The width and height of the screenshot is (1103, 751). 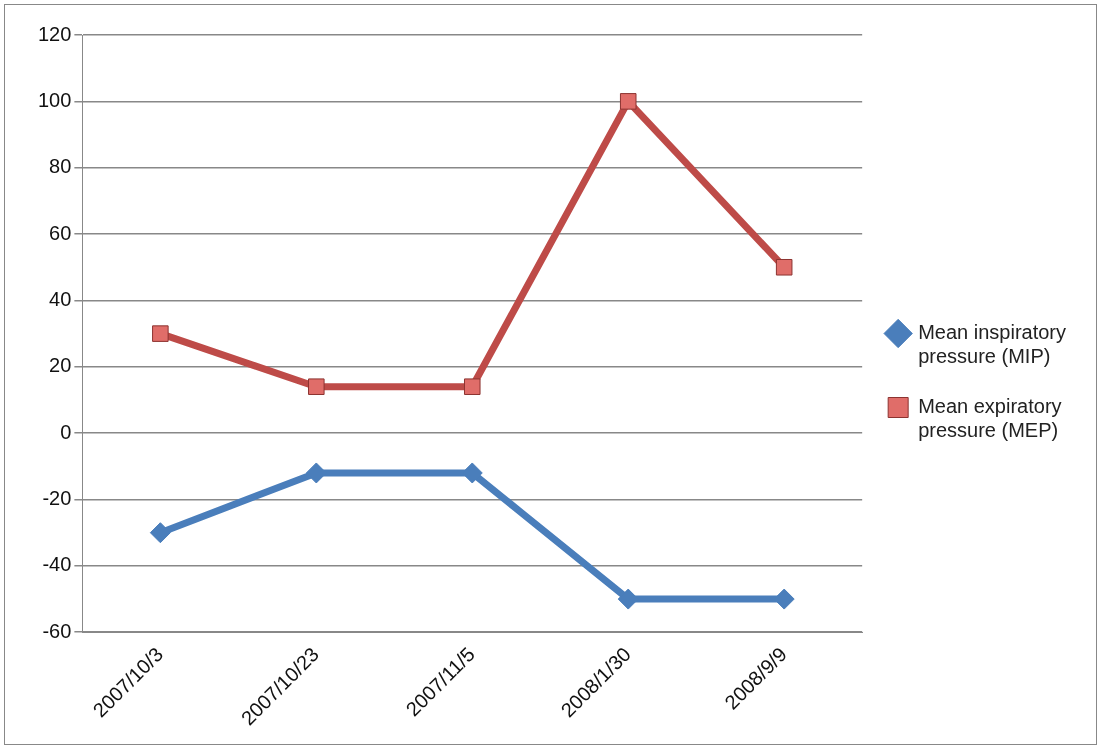 What do you see at coordinates (60, 166) in the screenshot?
I see `y-tick-label: 80` at bounding box center [60, 166].